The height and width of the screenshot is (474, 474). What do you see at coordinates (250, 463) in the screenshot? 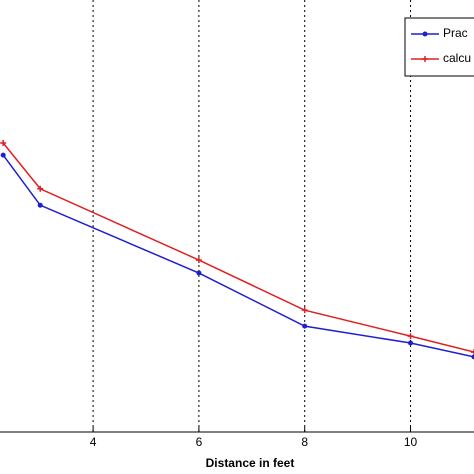
I see `x-axis-label: Distance in feet` at bounding box center [250, 463].